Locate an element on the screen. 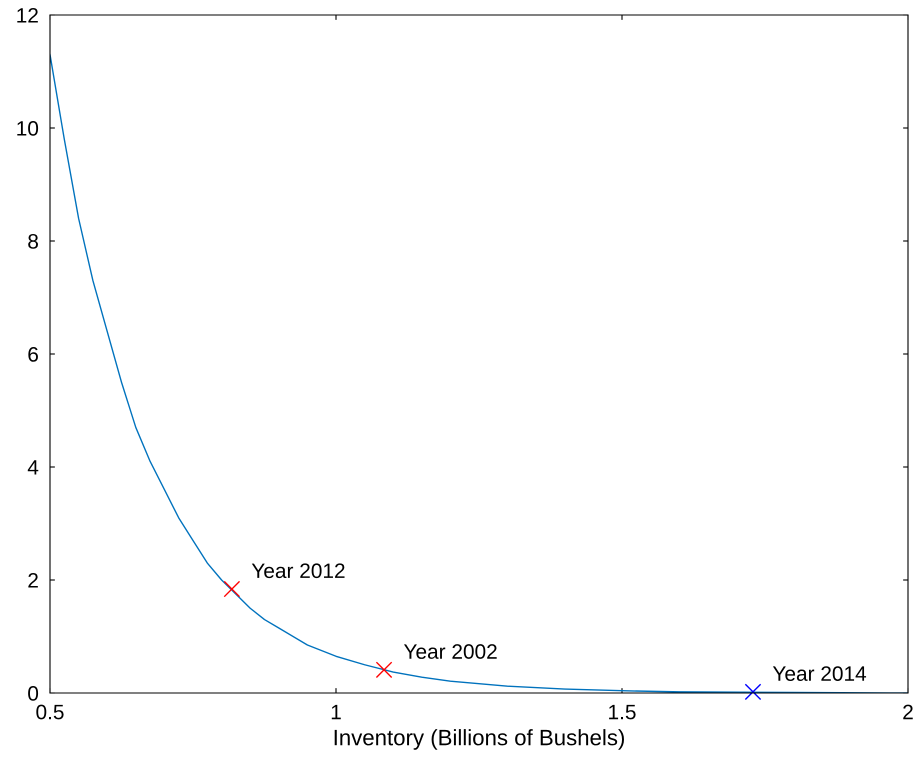 This screenshot has width=920, height=783. y-tick-label: 4 is located at coordinates (33, 467).